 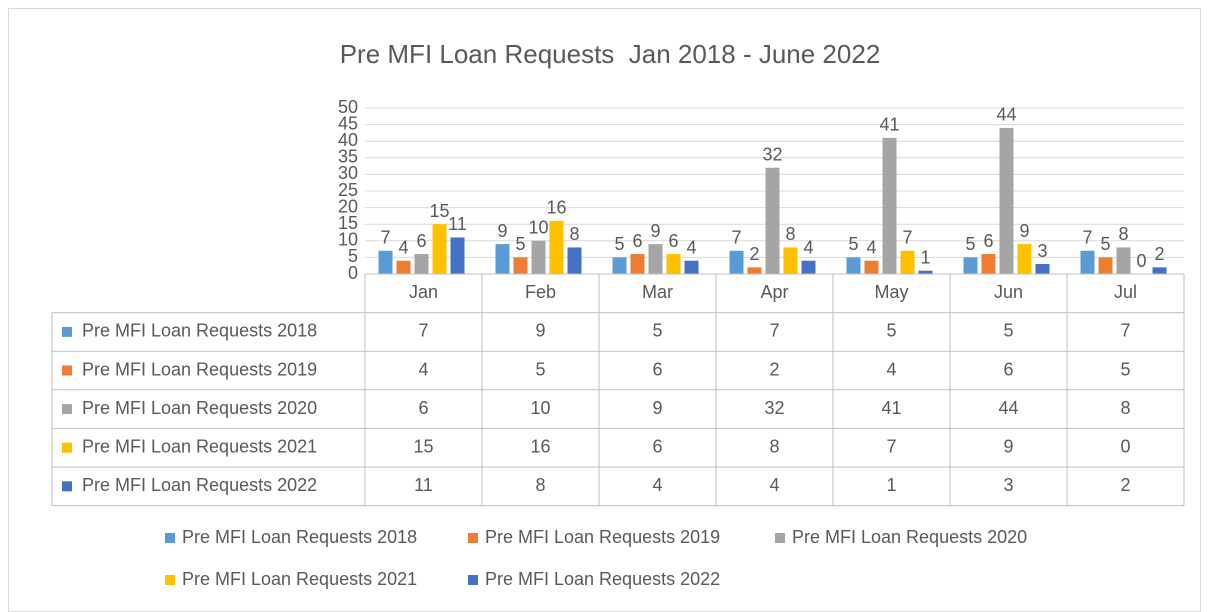 What do you see at coordinates (348, 173) in the screenshot?
I see `y-tick-label: 30` at bounding box center [348, 173].